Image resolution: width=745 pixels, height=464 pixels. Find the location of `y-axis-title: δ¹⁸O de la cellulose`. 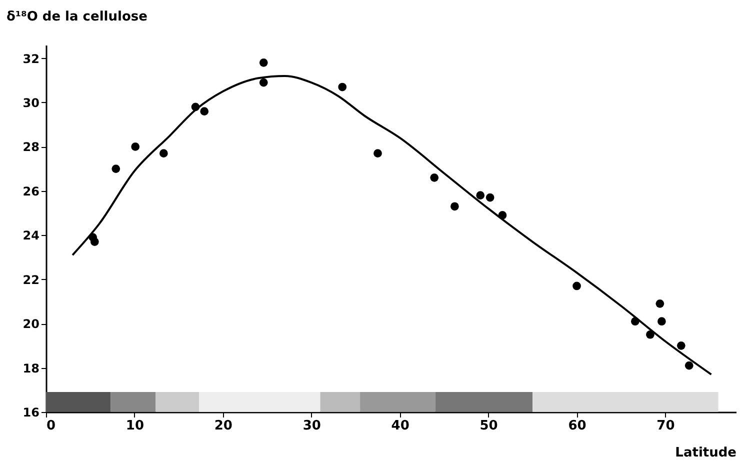

y-axis-title: δ¹⁸O de la cellulose is located at coordinates (77, 17).